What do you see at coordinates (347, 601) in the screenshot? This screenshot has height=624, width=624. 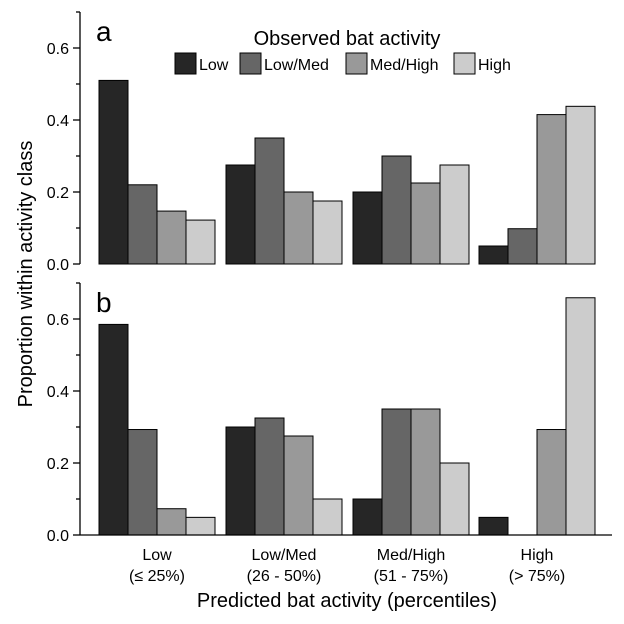 I see `x-axis-title: Predicted bat activity (percentiles)` at bounding box center [347, 601].